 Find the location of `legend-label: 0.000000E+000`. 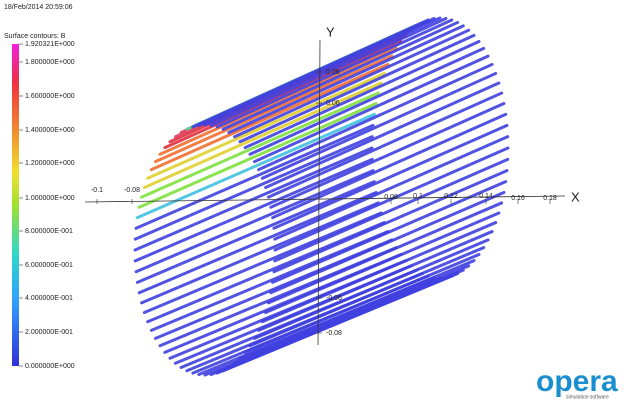

legend-label: 0.000000E+000 is located at coordinates (50, 366).